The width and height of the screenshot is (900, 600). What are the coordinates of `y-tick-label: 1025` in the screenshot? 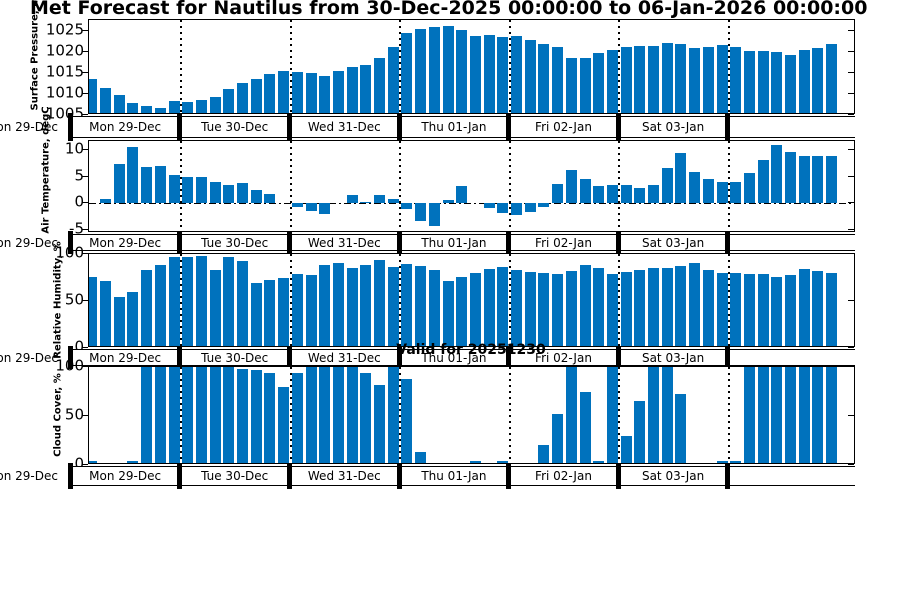 It's located at (64, 29).